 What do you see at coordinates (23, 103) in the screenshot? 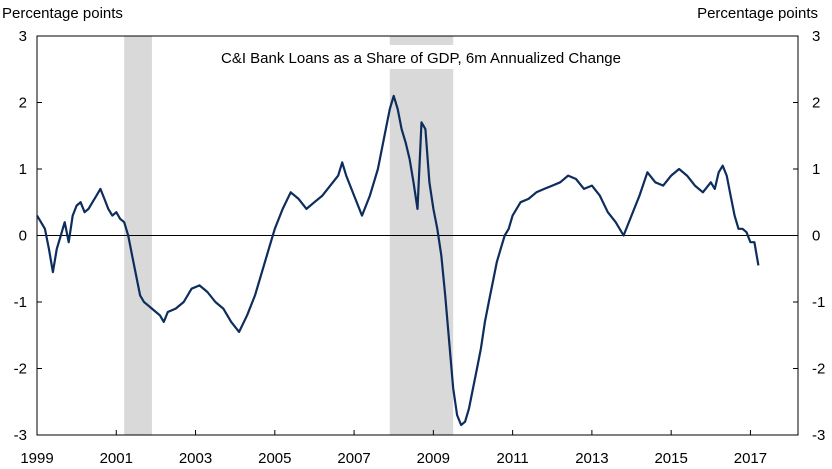
I see `left-tick-label: 2` at bounding box center [23, 103].